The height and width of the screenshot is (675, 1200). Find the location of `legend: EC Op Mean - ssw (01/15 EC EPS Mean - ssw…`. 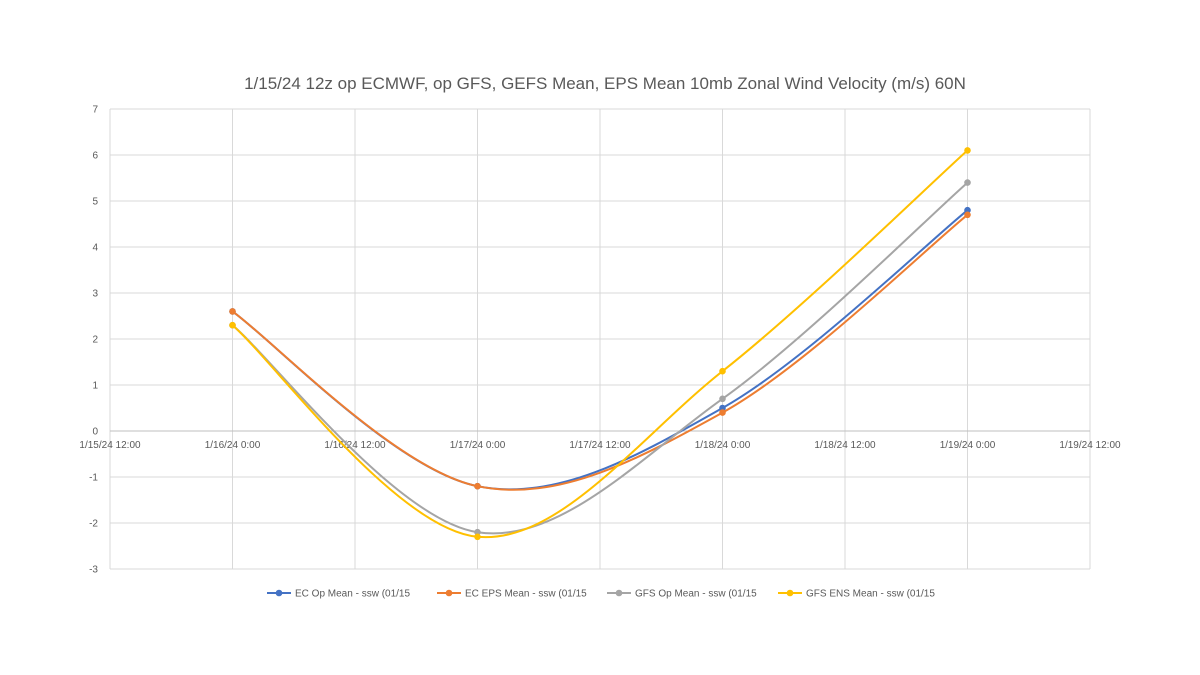

legend: EC Op Mean - ssw (01/15 EC EPS Mean - ssw… is located at coordinates (601, 594).